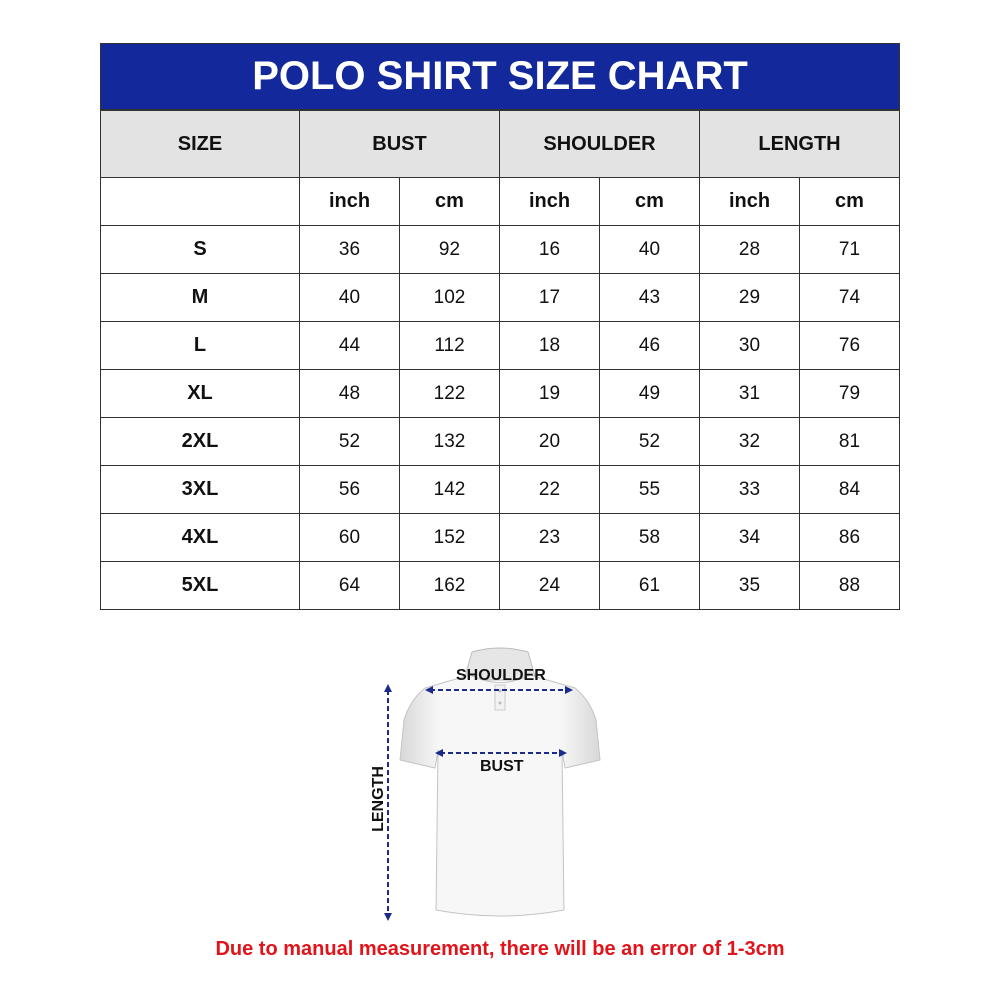 The height and width of the screenshot is (1000, 1000). What do you see at coordinates (849, 249) in the screenshot?
I see `value-cell: 71` at bounding box center [849, 249].